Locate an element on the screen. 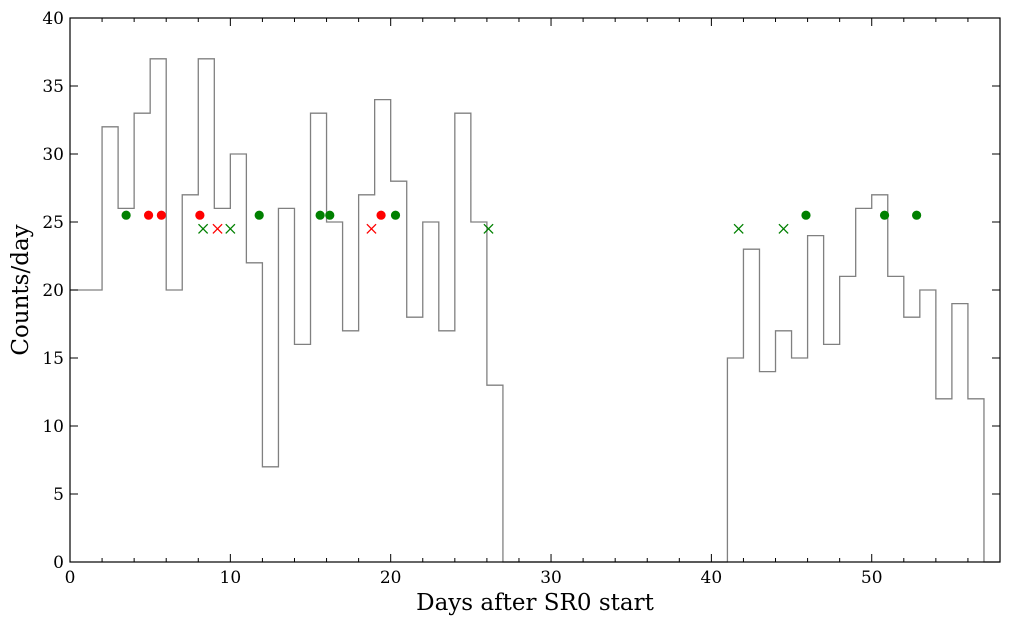  y-tick-label: 25 is located at coordinates (53, 223).